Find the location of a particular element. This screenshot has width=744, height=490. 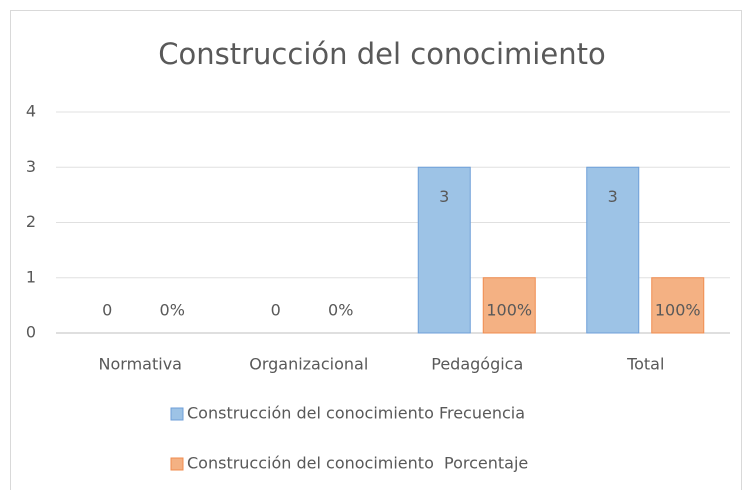

legend-label: Construcción del conocimiento Frecuencia is located at coordinates (356, 413).